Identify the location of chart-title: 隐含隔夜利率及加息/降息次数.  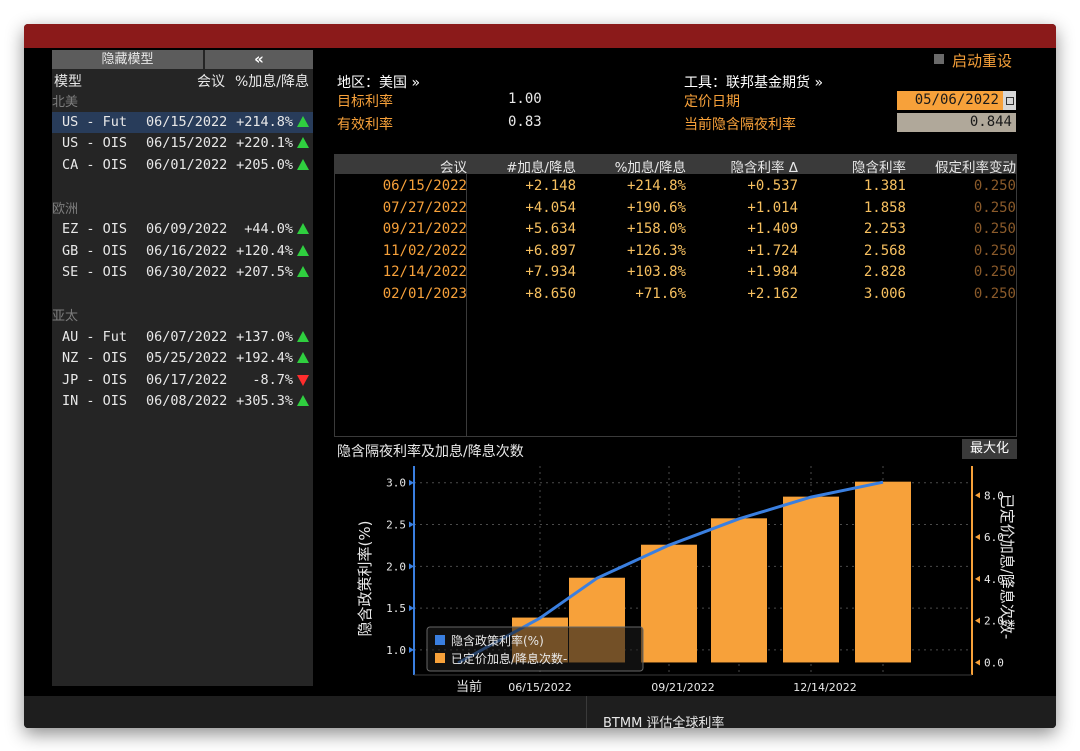
(430, 452).